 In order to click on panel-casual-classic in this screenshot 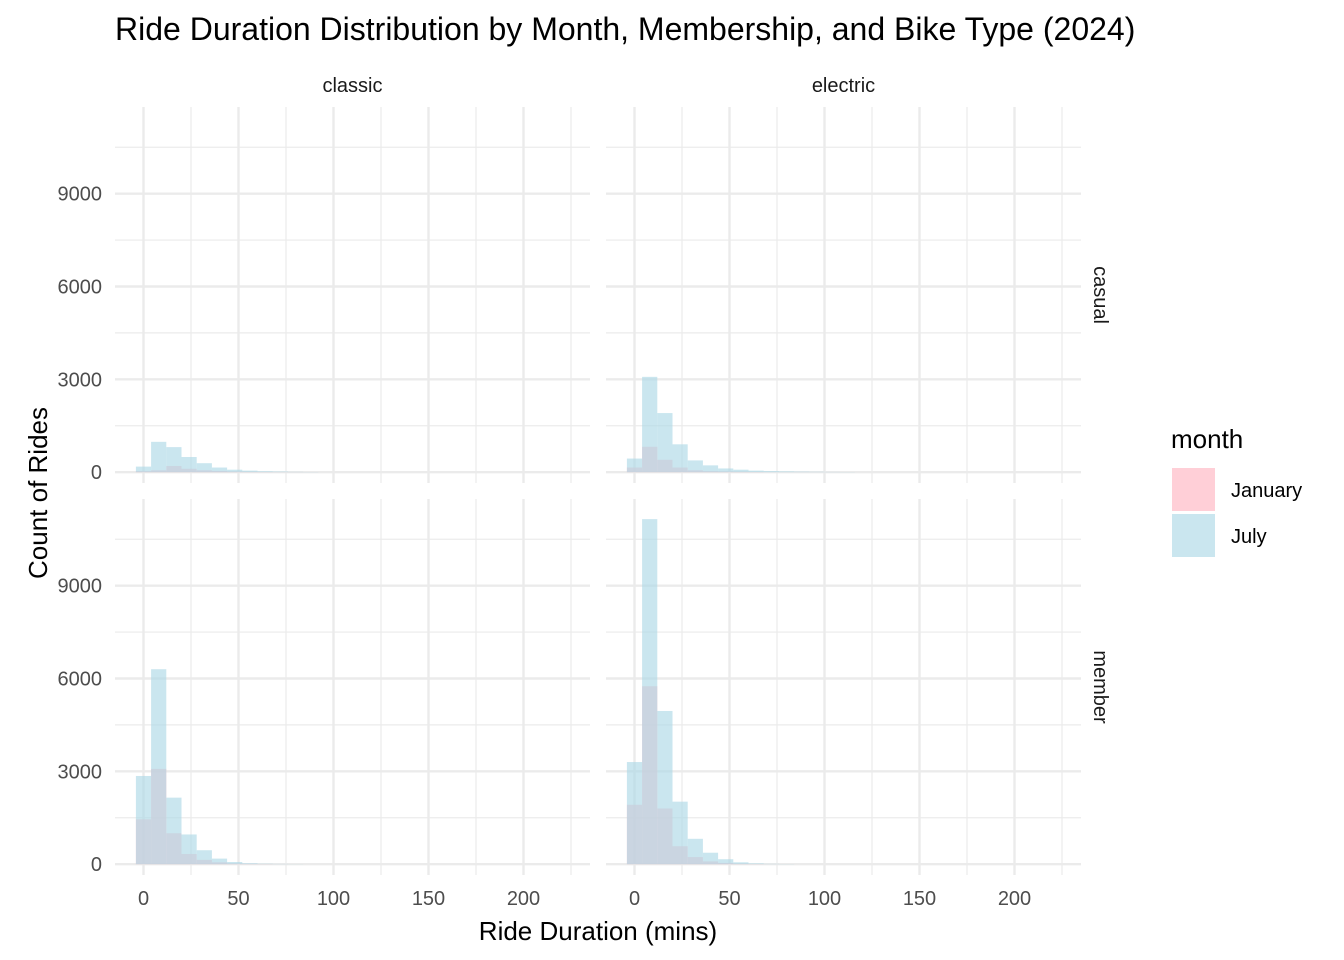, I will do `click(352, 295)`.